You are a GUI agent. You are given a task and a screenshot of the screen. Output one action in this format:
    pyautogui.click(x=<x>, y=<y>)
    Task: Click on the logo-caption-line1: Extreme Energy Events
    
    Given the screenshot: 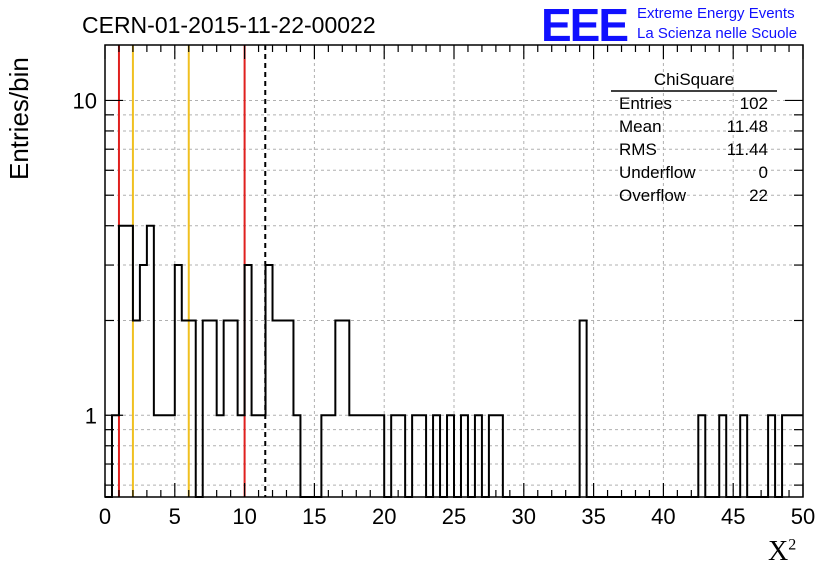 What is the action you would take?
    pyautogui.click(x=716, y=13)
    